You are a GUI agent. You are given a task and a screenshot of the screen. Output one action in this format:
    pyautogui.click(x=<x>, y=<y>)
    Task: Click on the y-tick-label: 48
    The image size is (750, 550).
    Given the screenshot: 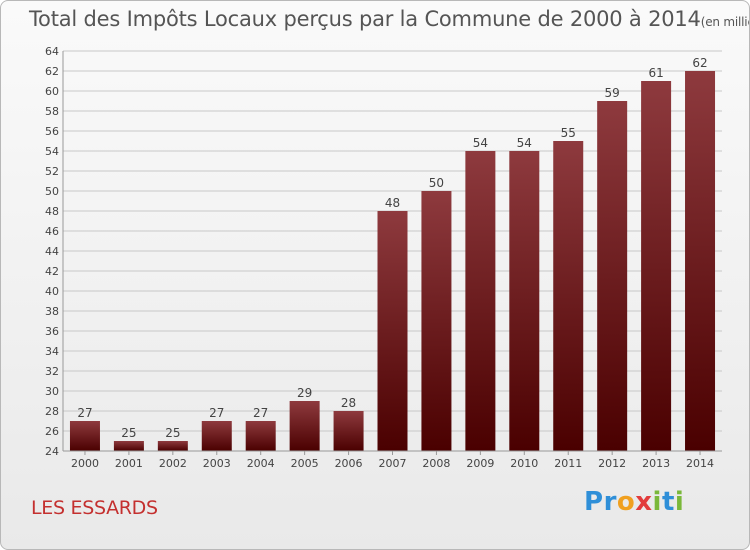 What is the action you would take?
    pyautogui.click(x=52, y=211)
    